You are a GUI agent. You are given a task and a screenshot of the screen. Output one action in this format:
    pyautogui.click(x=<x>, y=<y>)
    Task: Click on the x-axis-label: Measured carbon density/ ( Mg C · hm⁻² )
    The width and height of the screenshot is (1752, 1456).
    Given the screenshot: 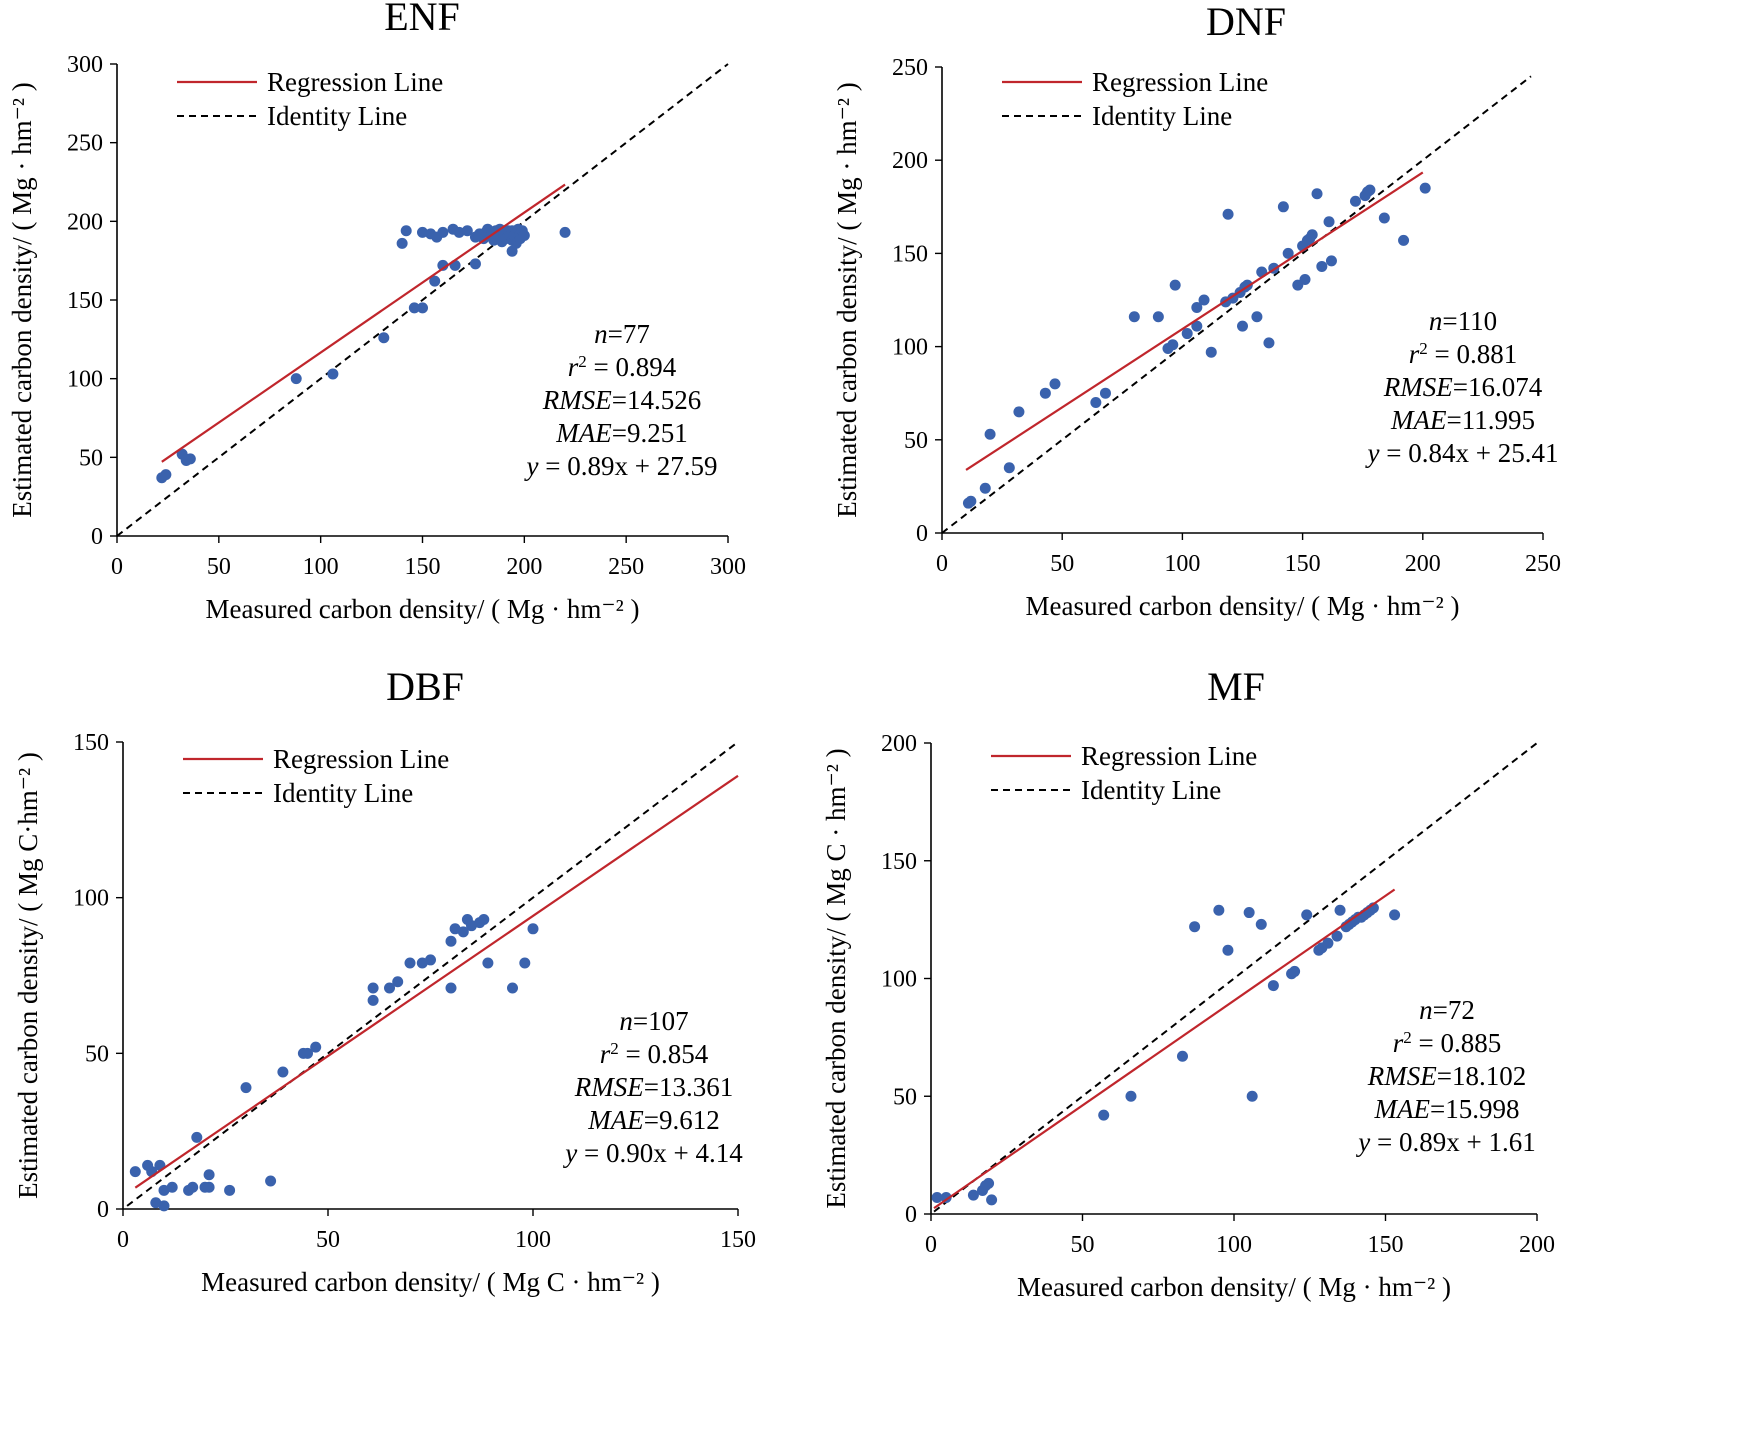 What is the action you would take?
    pyautogui.click(x=430, y=1282)
    